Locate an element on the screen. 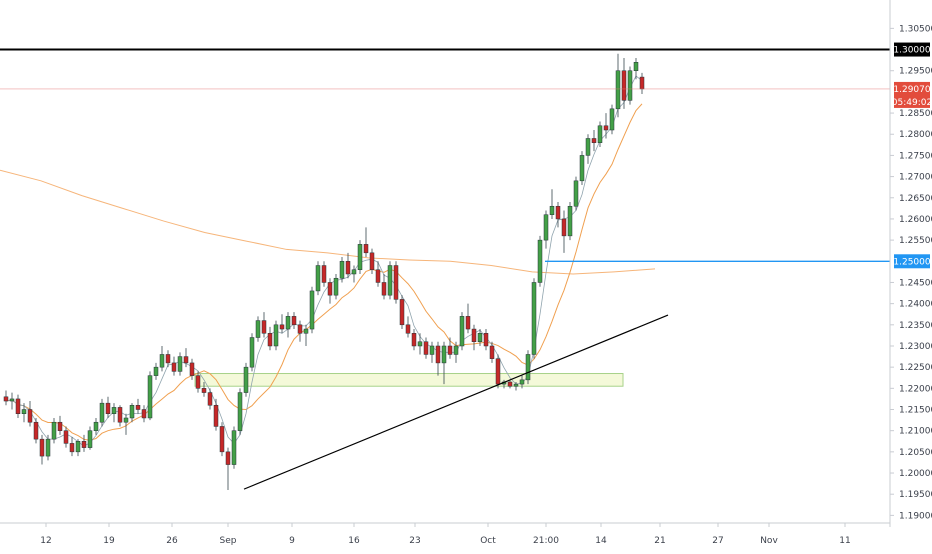 The image size is (932, 554). current-price-text: 1.29070 is located at coordinates (911, 90).